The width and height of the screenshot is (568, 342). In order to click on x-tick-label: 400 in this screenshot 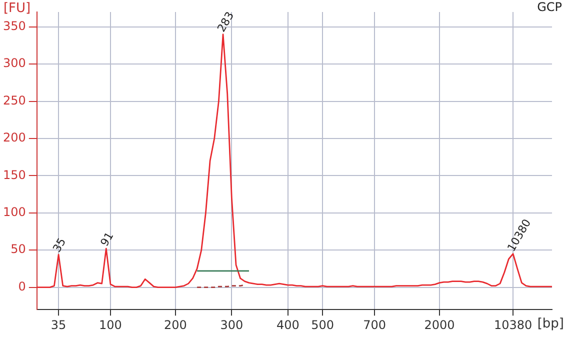, I will do `click(288, 325)`.